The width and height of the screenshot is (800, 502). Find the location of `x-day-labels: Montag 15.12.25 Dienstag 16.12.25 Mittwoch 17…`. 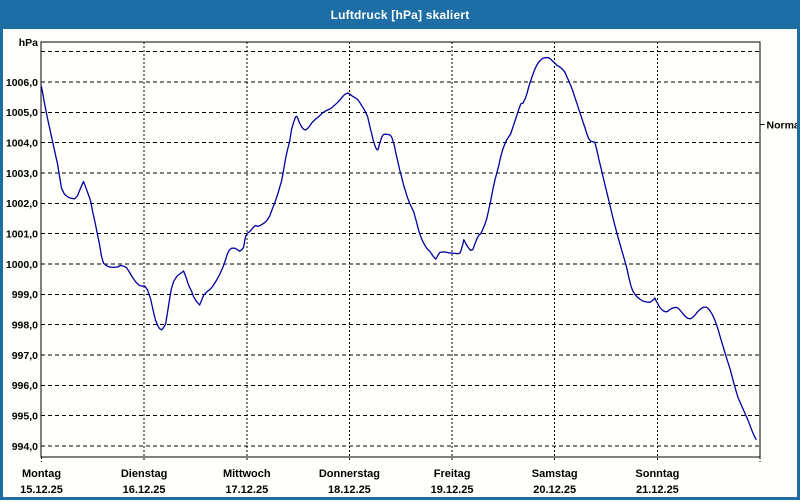

x-day-labels: Montag 15.12.25 Dienstag 16.12.25 Mittwoch 17… is located at coordinates (349, 482).